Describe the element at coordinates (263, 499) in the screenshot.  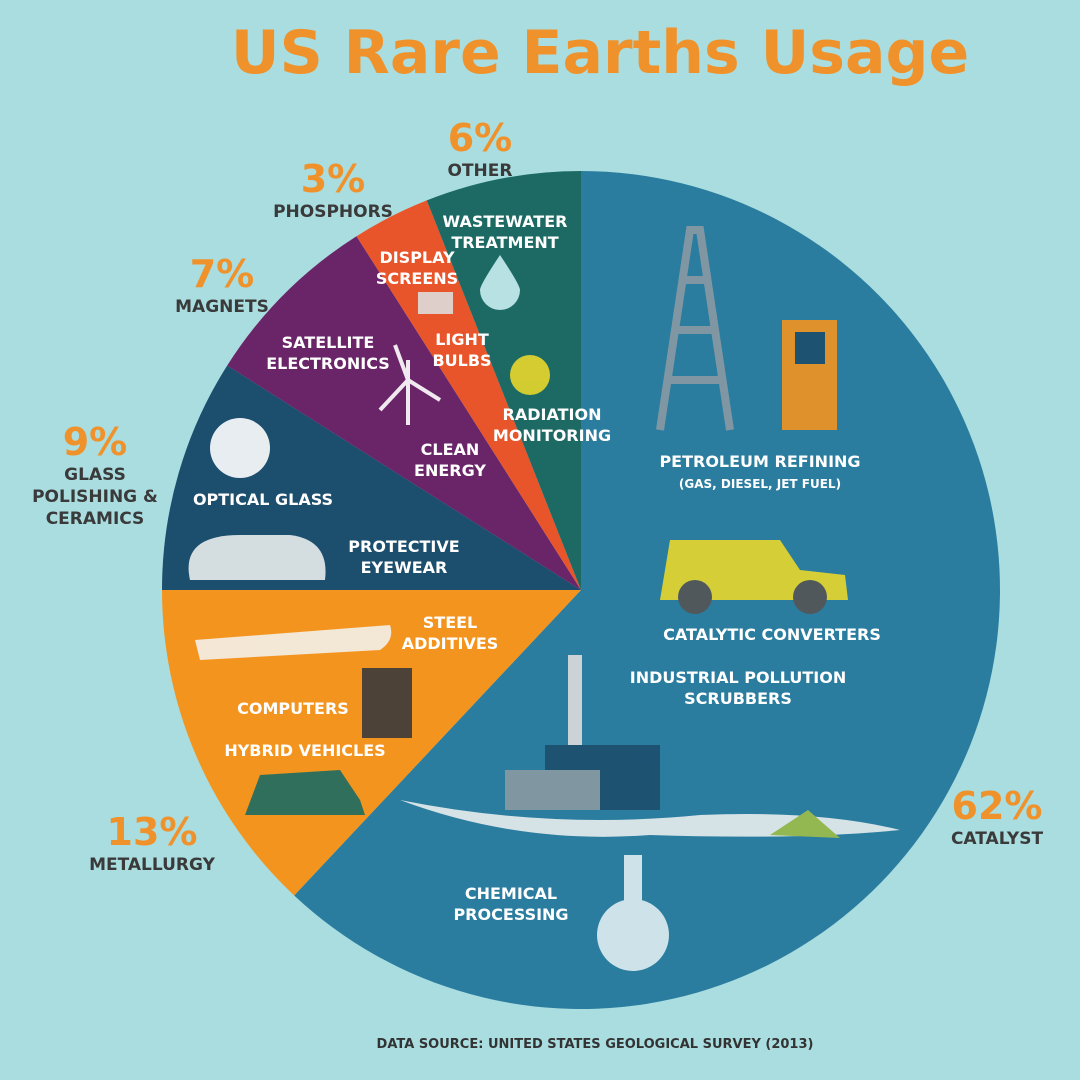
I see `annotation: OPTICAL GLASS` at that location.